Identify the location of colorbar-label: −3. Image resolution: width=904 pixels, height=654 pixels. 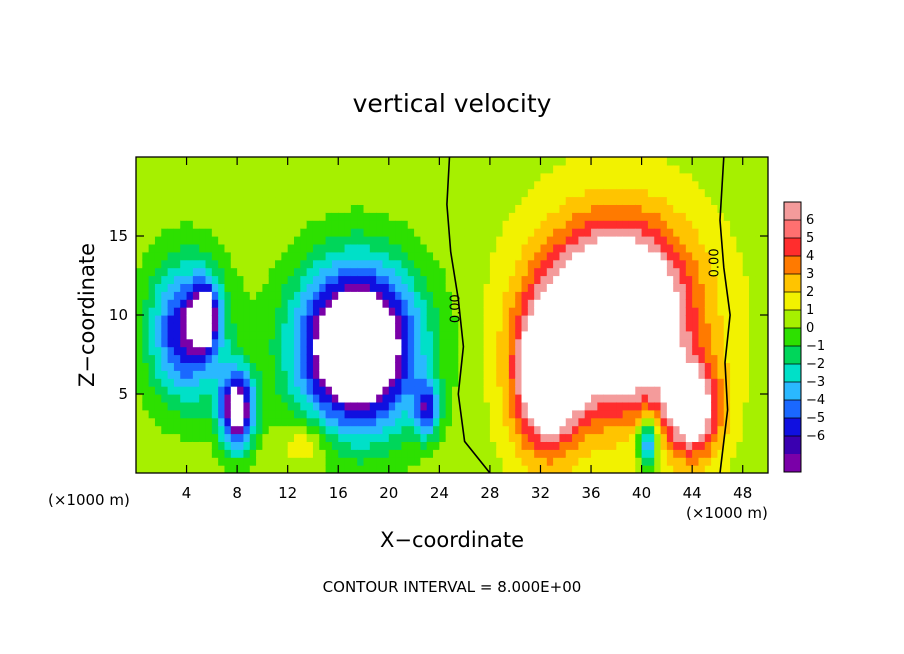
(815, 382).